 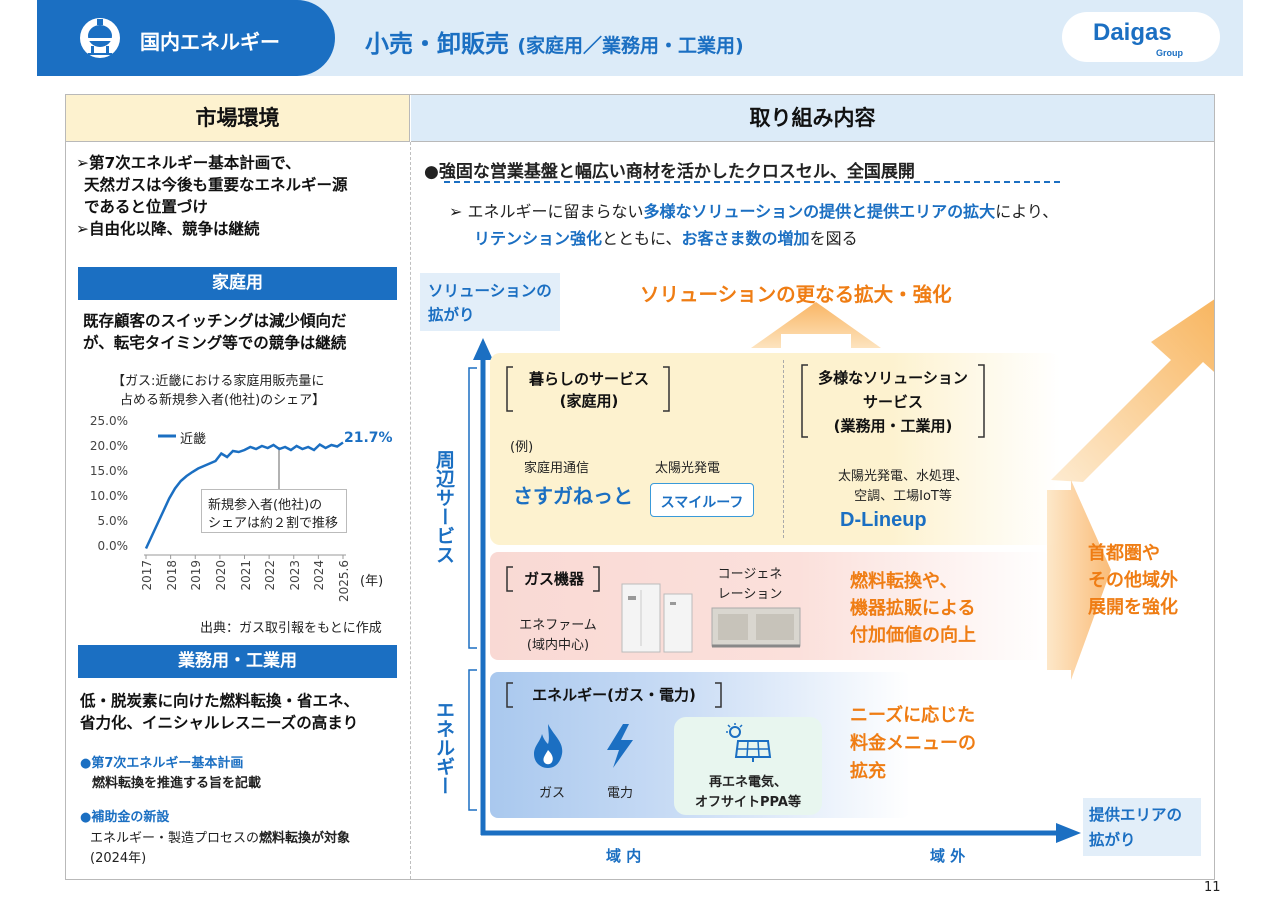 I want to click on biz-bullet-2-year: (2024年), so click(x=118, y=858).